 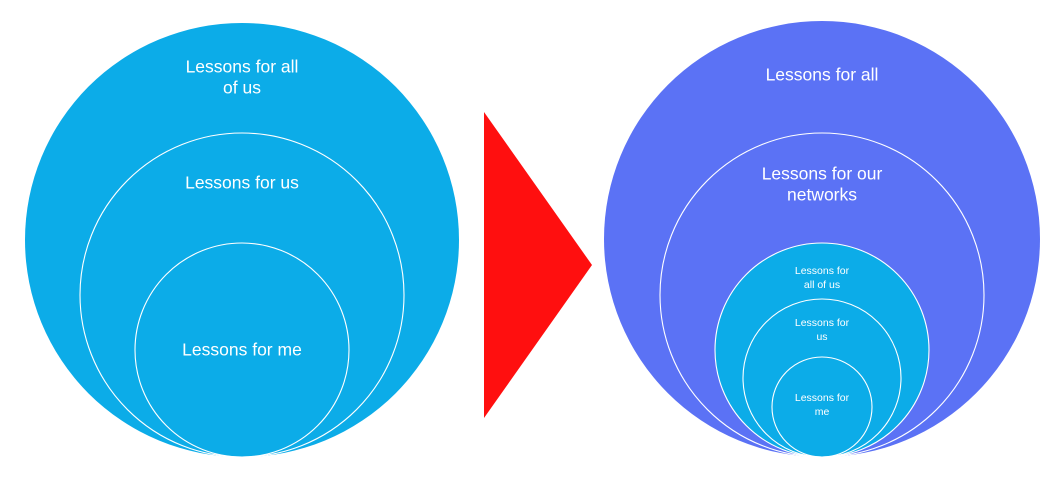 What do you see at coordinates (822, 412) in the screenshot?
I see `after-label-me-line2: me` at bounding box center [822, 412].